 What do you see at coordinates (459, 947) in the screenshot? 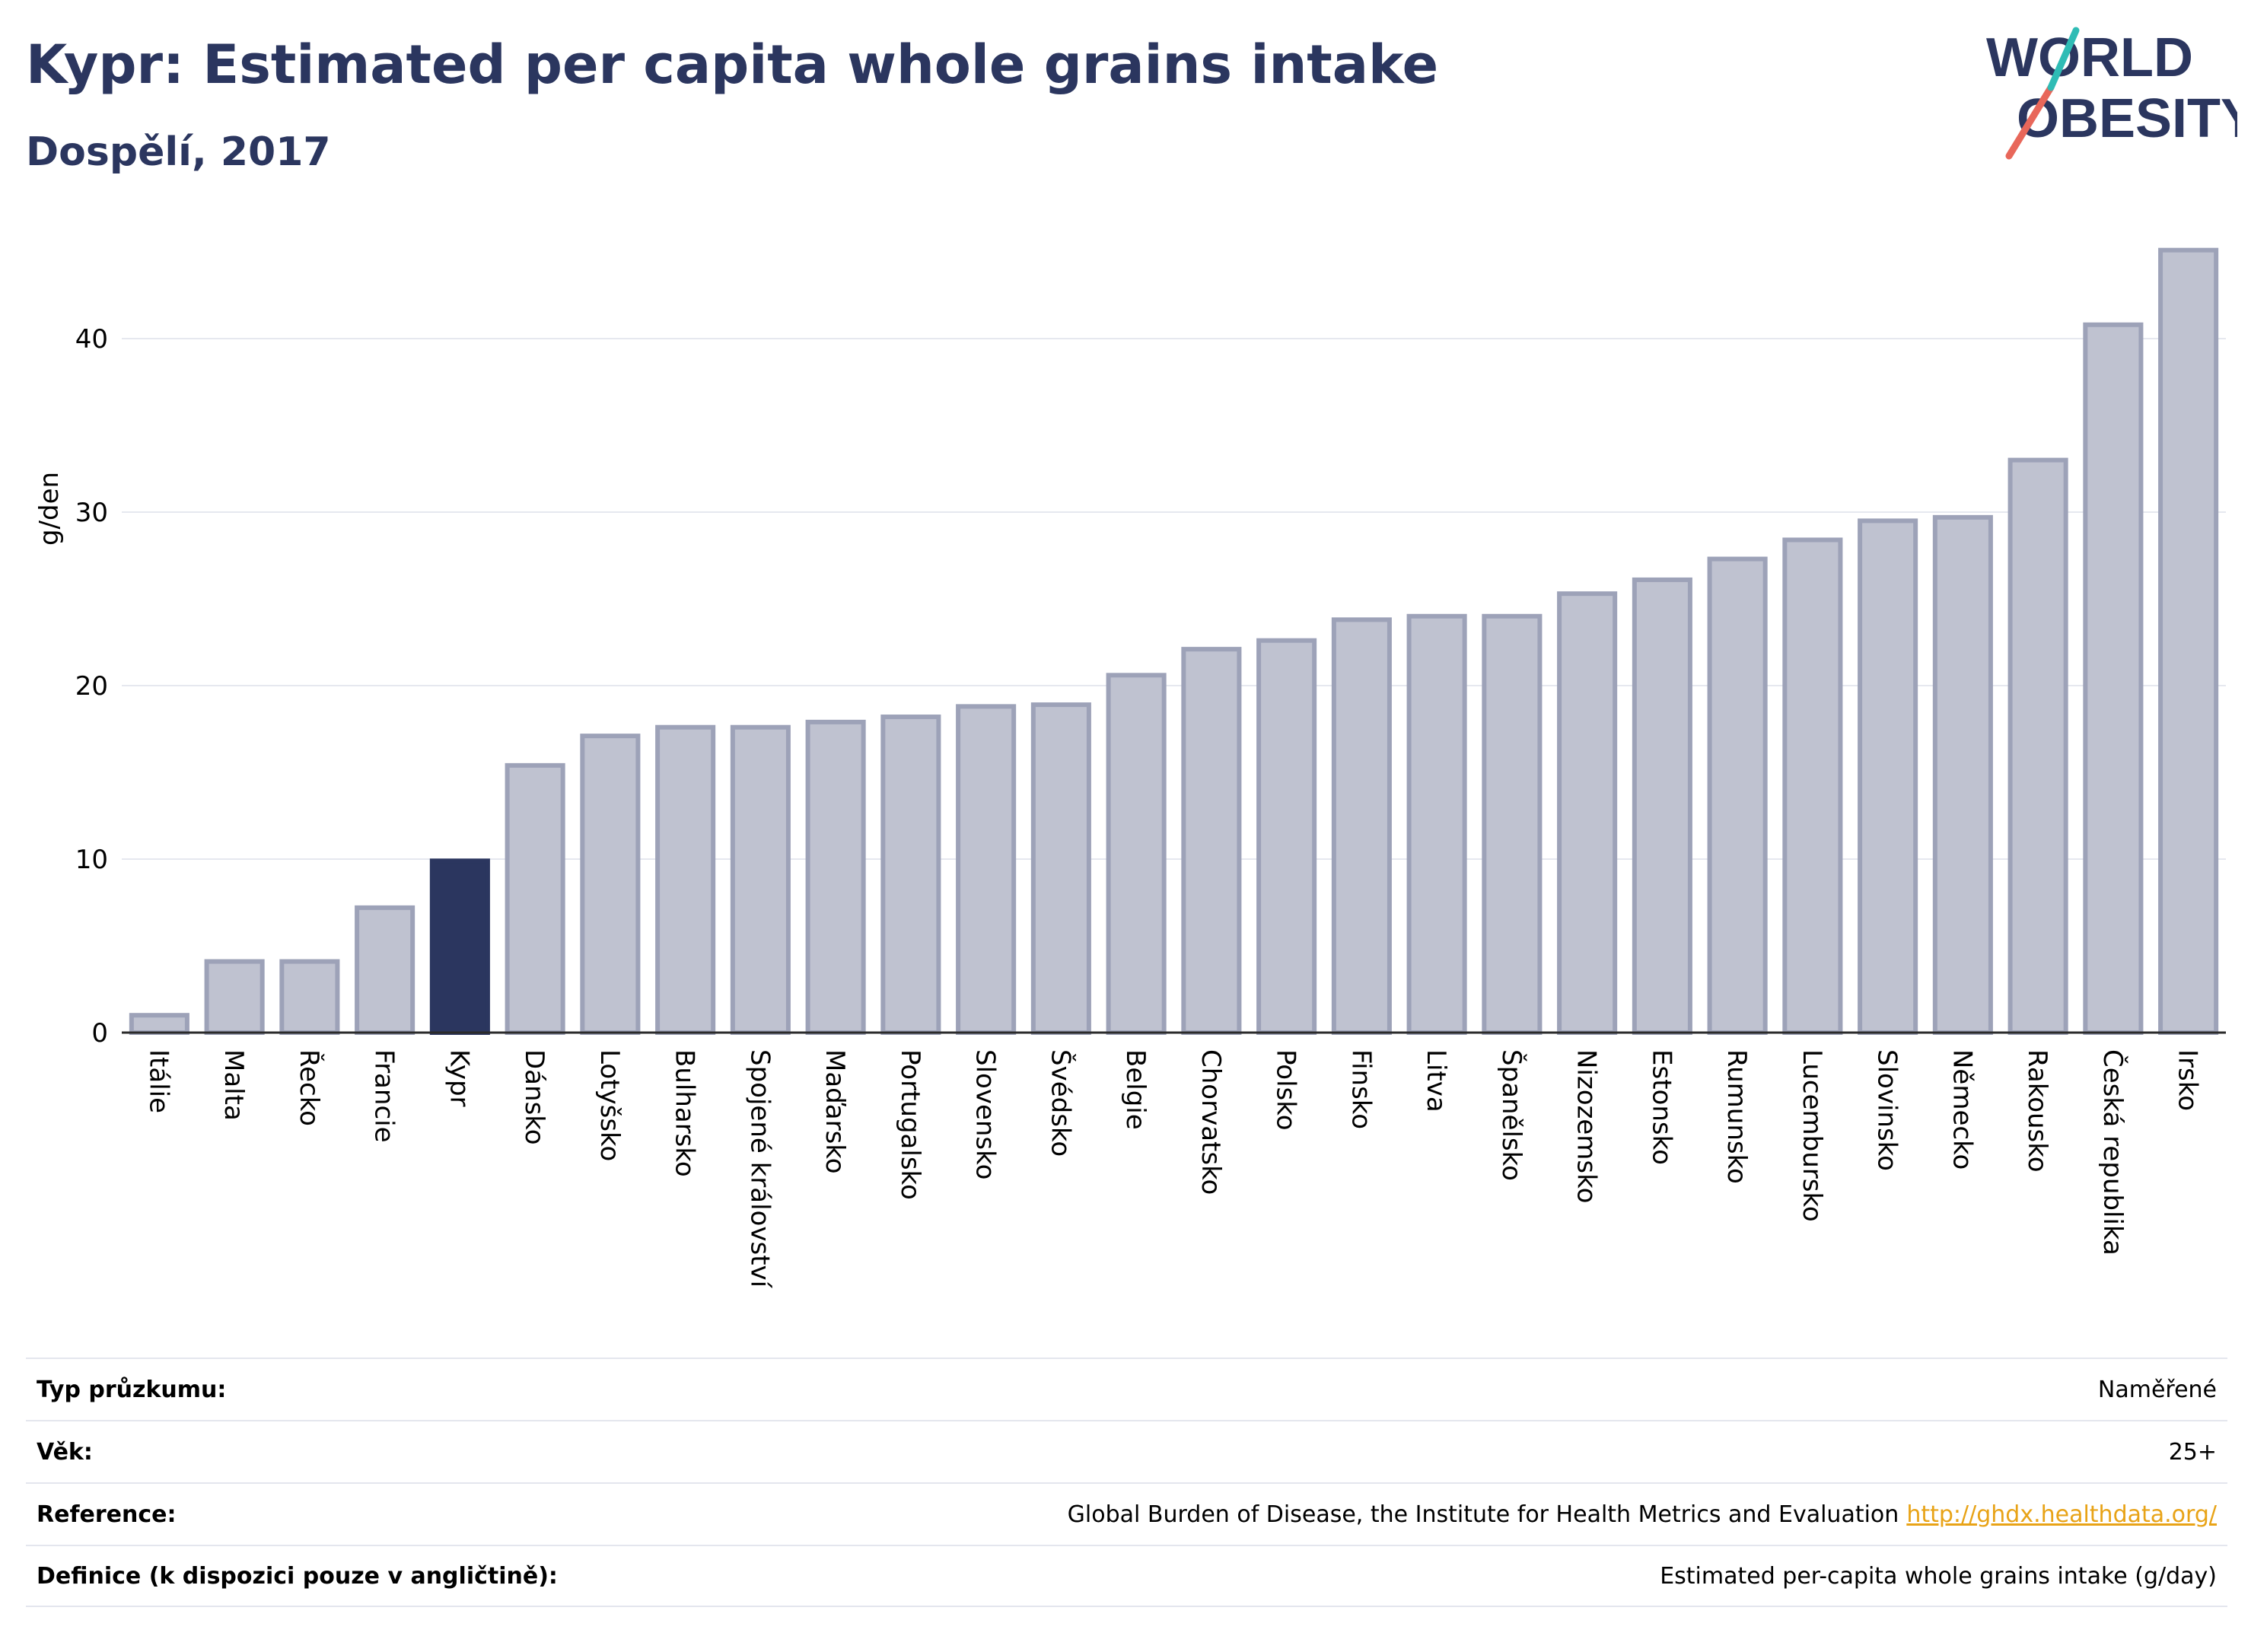
I see `bar-highlighted` at bounding box center [459, 947].